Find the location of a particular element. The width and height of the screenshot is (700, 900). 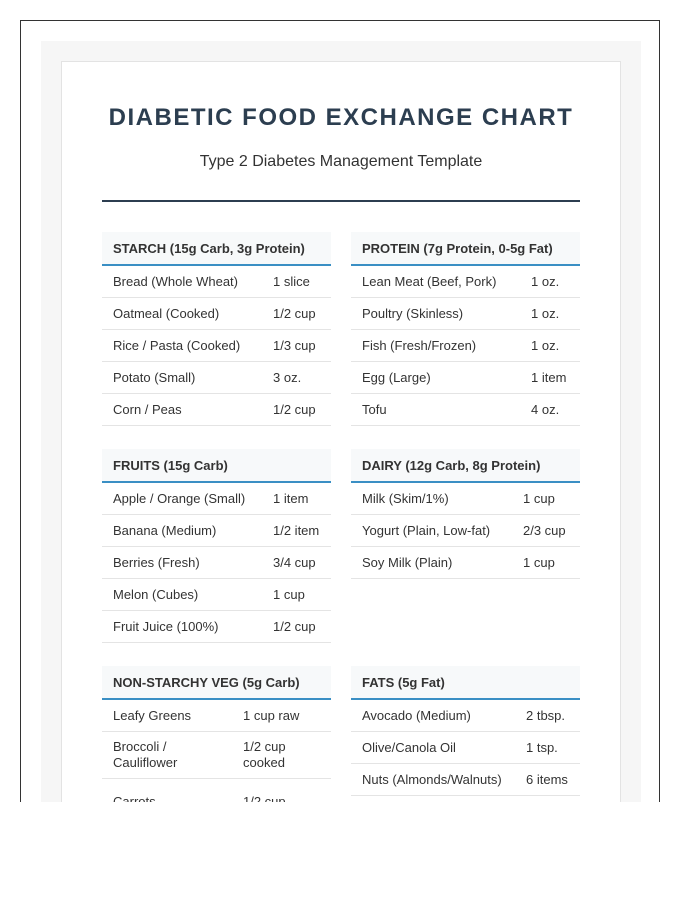

food-name: Soy Milk (Plain) is located at coordinates (407, 562).